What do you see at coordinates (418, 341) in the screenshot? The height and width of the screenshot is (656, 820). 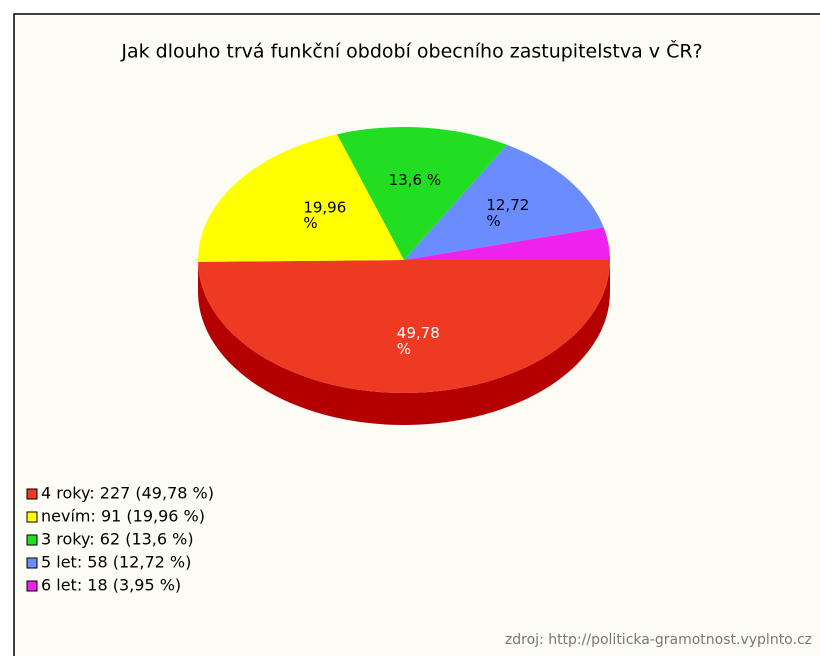 I see `slice-label: 49,78%` at bounding box center [418, 341].